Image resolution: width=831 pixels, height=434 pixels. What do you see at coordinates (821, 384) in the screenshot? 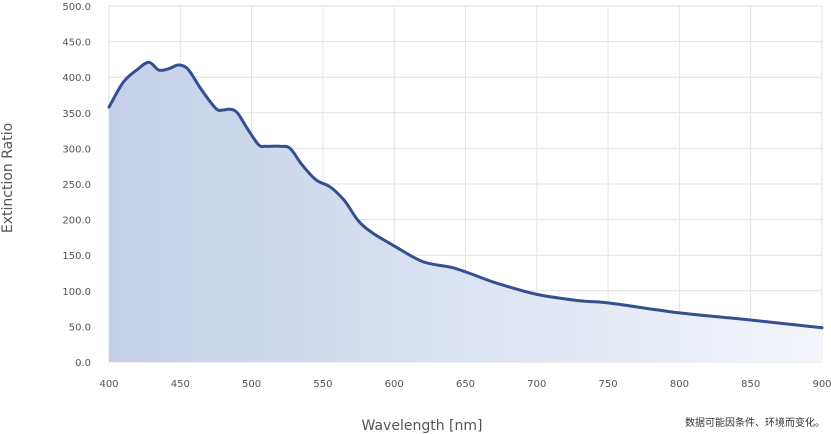
I see `x-tick-label: 900` at bounding box center [821, 384].